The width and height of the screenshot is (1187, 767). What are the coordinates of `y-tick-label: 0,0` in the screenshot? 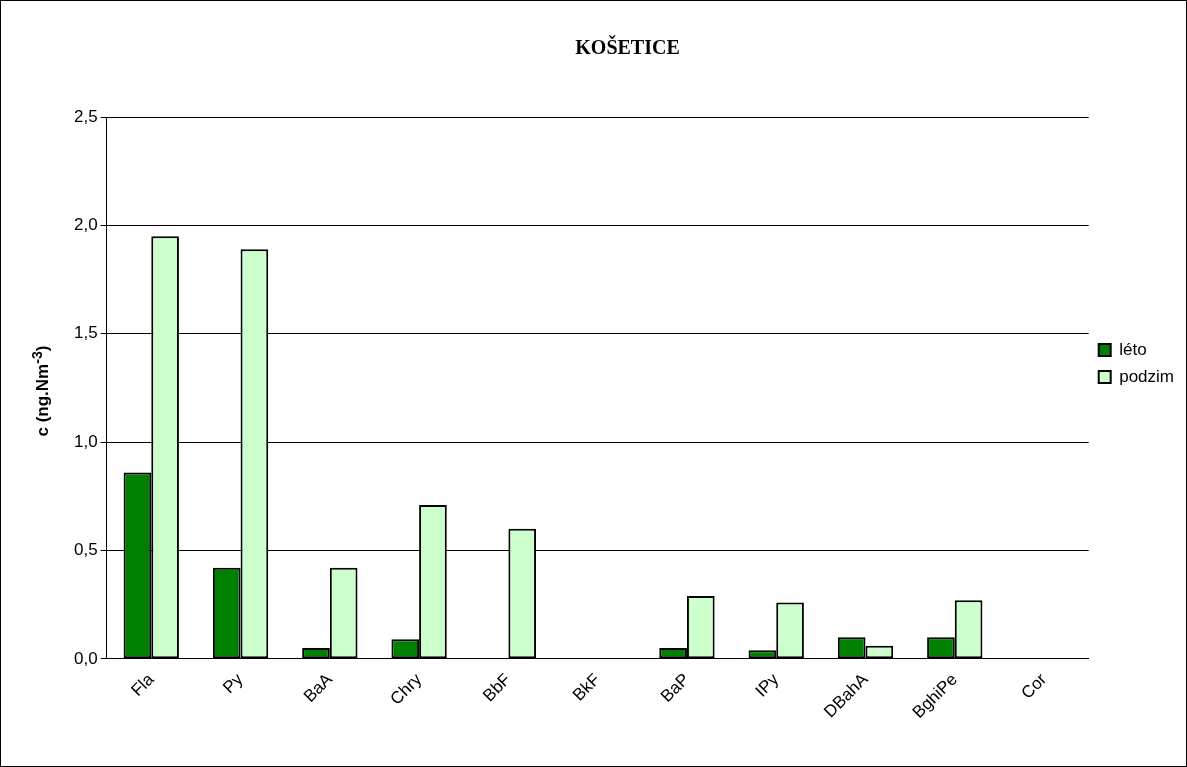 It's located at (85, 658).